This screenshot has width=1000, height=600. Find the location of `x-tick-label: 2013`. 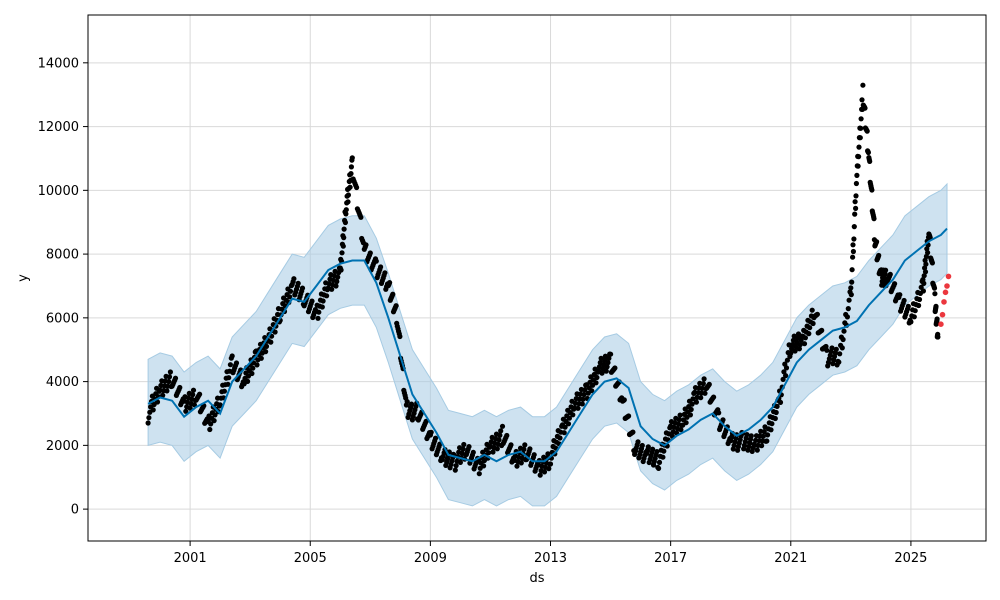

x-tick-label: 2013 is located at coordinates (550, 558).